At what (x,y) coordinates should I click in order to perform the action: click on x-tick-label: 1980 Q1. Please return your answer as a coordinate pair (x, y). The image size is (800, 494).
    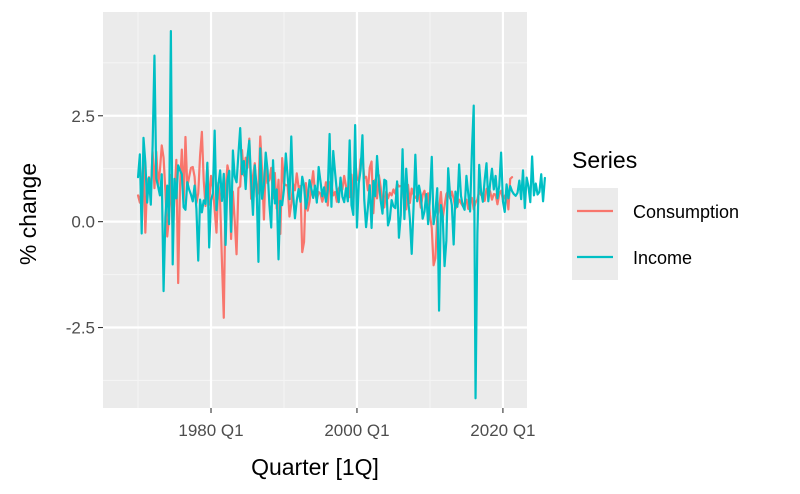
    Looking at the image, I should click on (210, 430).